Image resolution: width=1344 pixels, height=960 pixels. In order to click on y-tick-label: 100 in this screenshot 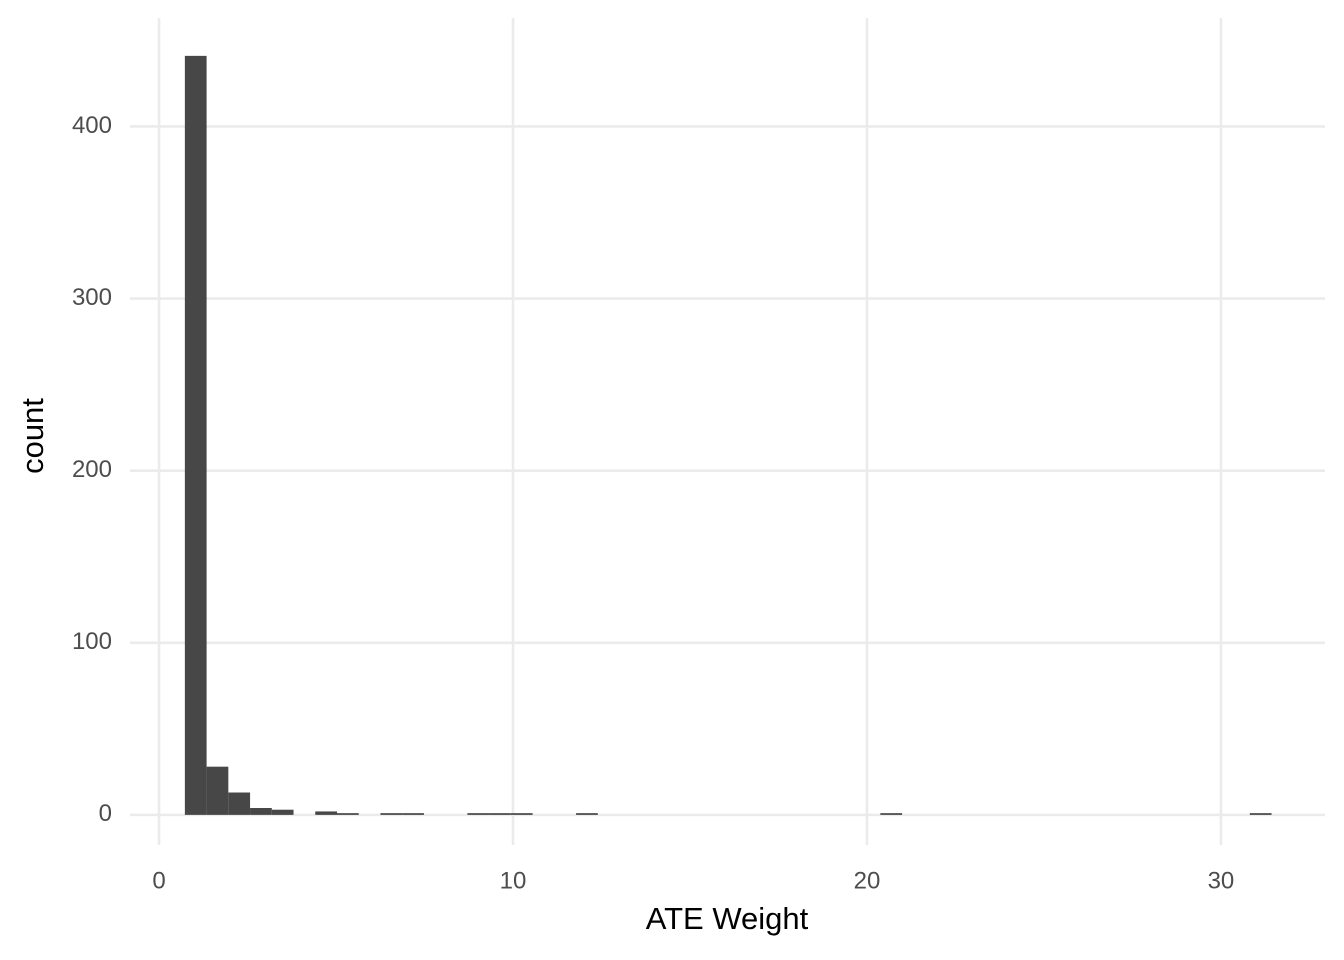, I will do `click(92, 641)`.